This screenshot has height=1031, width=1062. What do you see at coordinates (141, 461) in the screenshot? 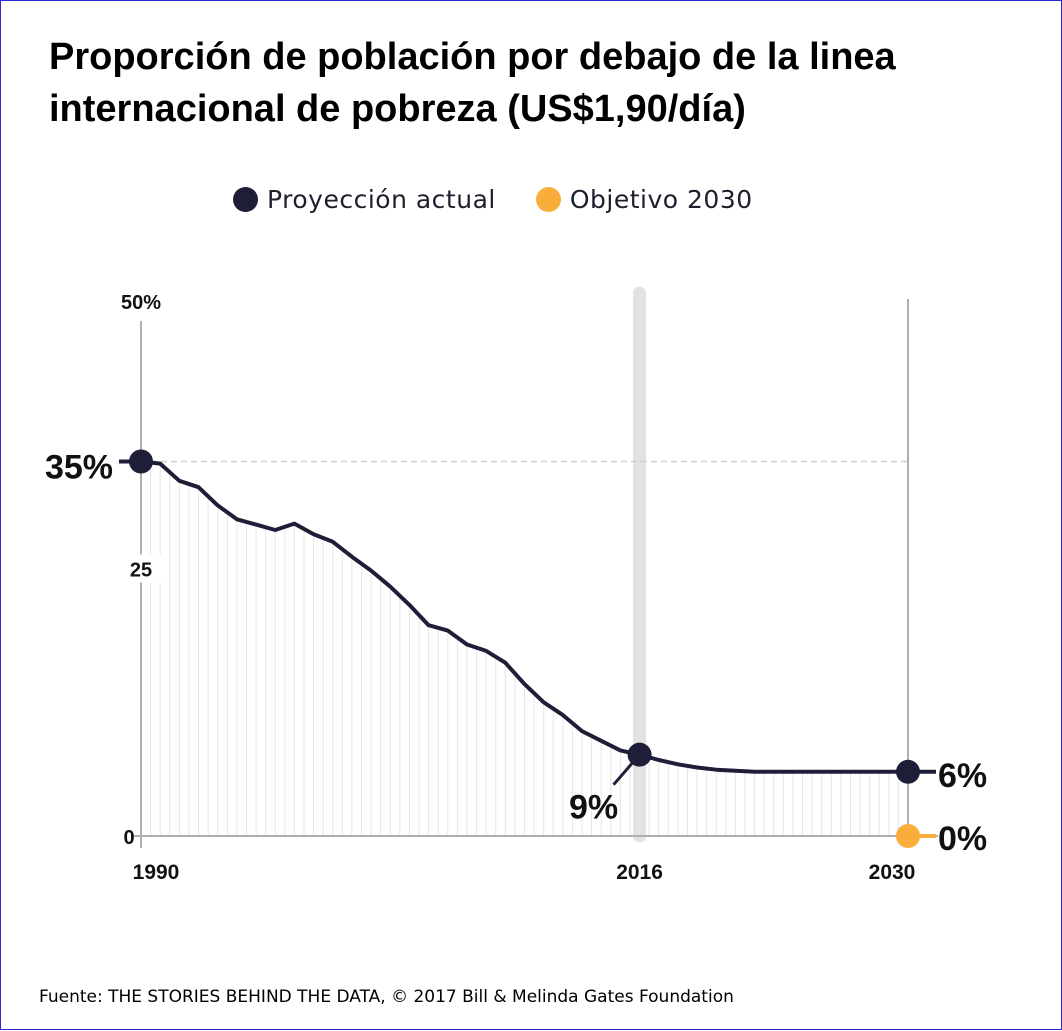
I see `point-1990` at bounding box center [141, 461].